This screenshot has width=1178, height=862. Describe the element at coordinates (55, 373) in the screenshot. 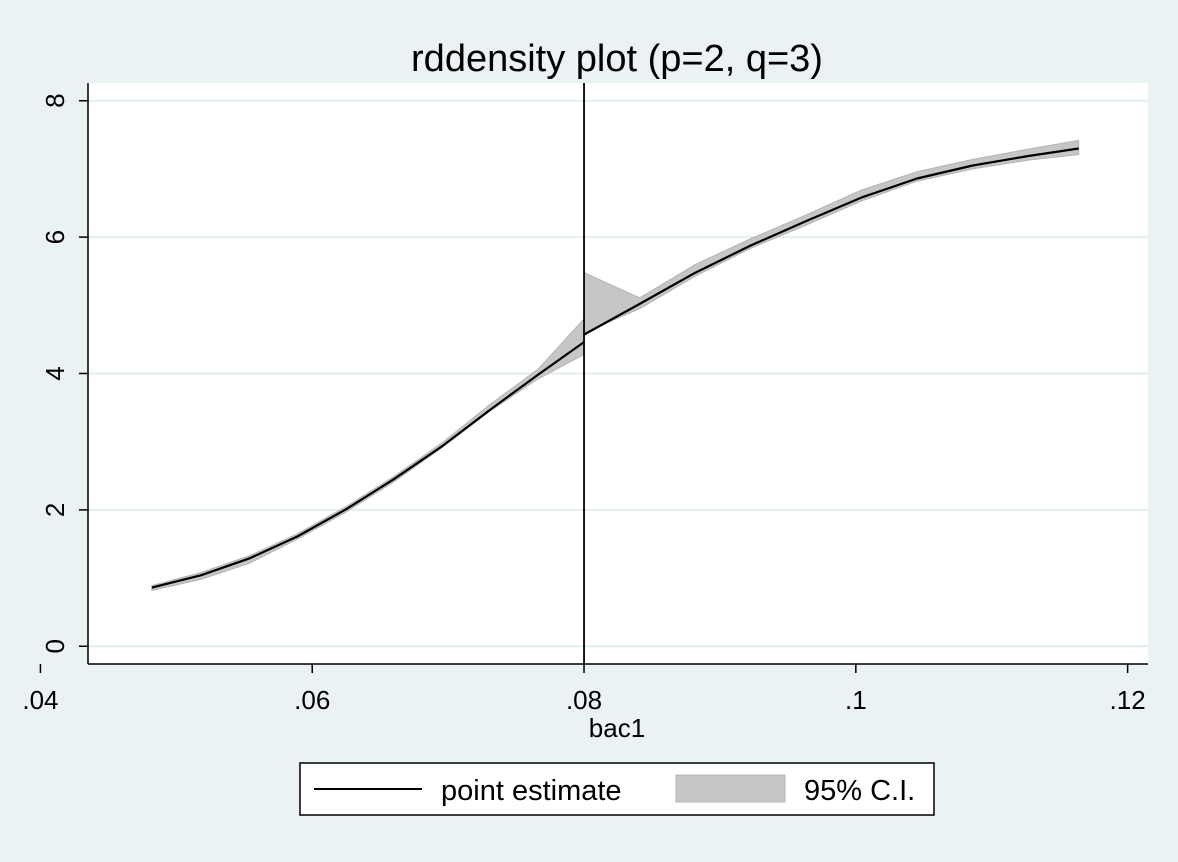

I see `y-tick-label: 4` at that location.